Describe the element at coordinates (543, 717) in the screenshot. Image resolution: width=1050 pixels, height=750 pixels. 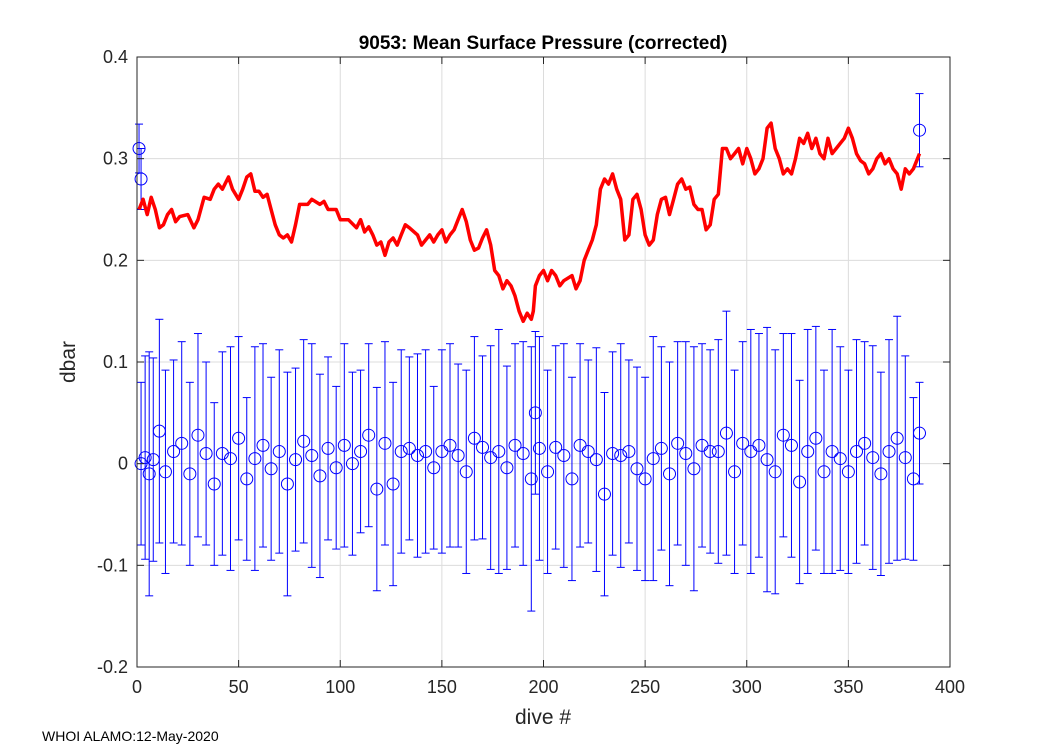
I see `x-axis-label: dive #` at that location.